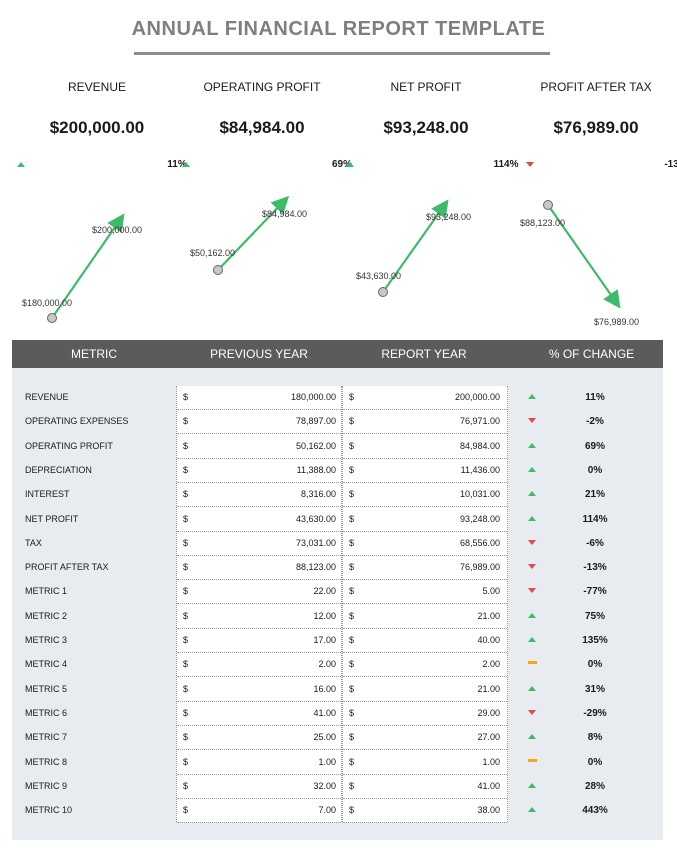  Describe the element at coordinates (595, 592) in the screenshot. I see `percent-change: -77%` at that location.